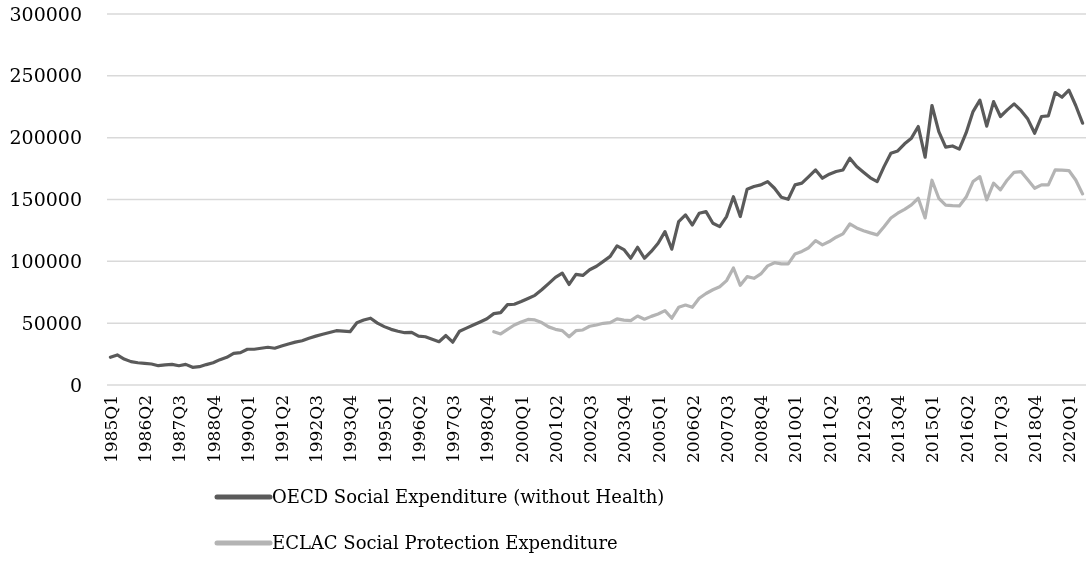  I want to click on x-tick-label: 2001Q2, so click(555, 429).